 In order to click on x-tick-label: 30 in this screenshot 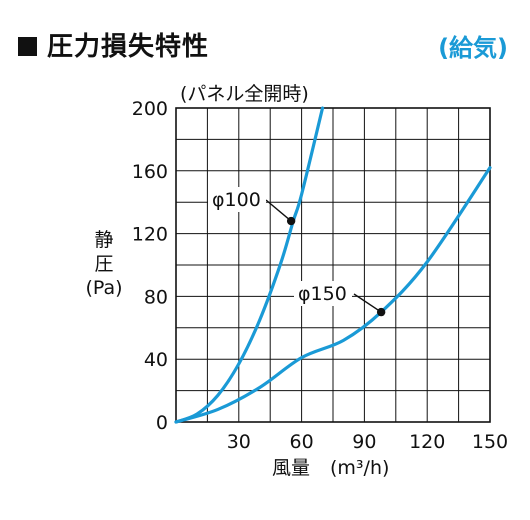, I will do `click(239, 442)`.